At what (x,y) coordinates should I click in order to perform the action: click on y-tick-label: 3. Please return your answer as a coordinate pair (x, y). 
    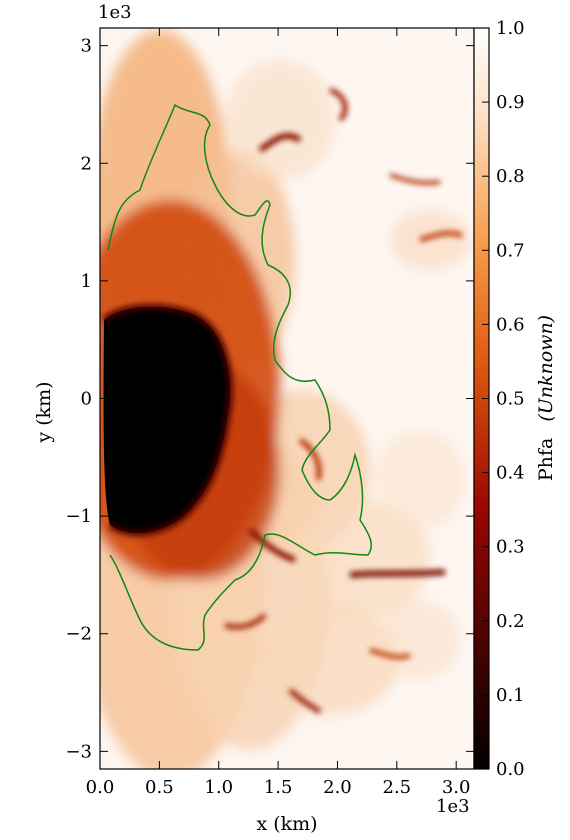
    Looking at the image, I should click on (86, 46).